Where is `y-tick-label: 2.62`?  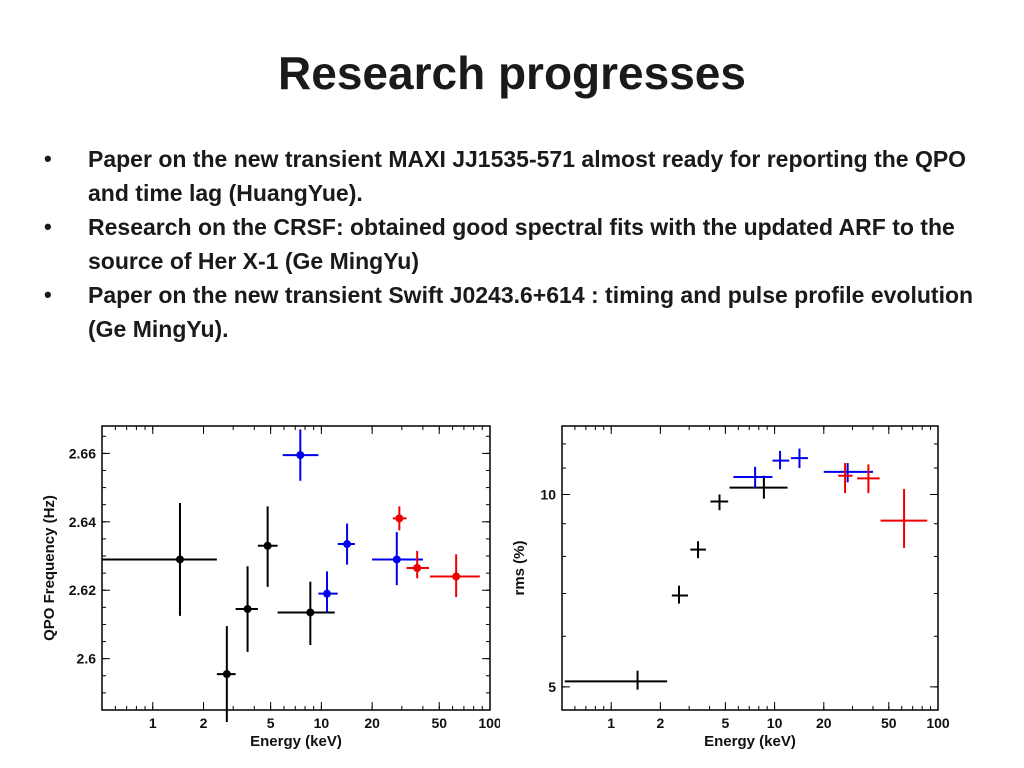 y-tick-label: 2.62 is located at coordinates (82, 590).